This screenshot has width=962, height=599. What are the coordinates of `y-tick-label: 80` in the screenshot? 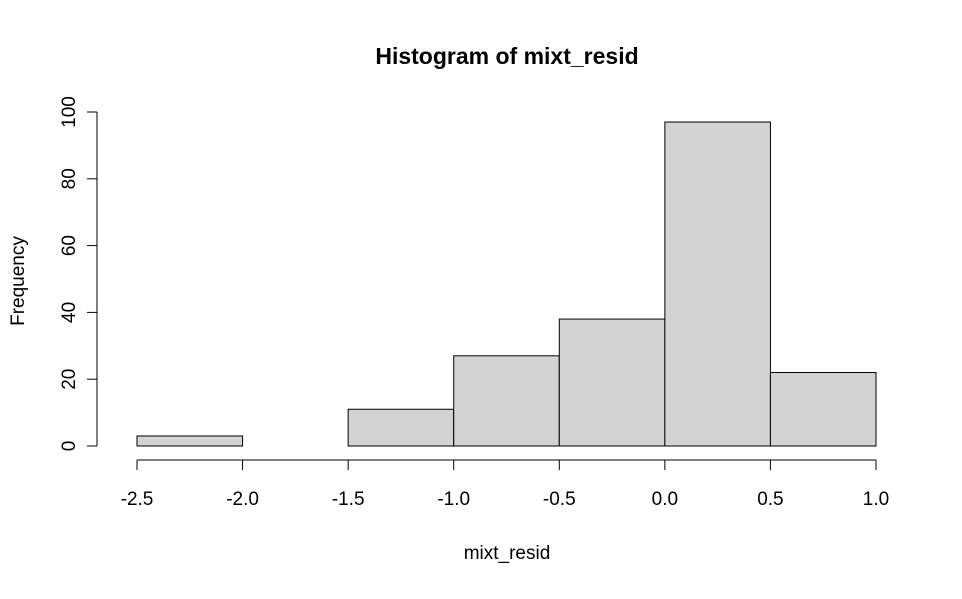 It's located at (69, 178).